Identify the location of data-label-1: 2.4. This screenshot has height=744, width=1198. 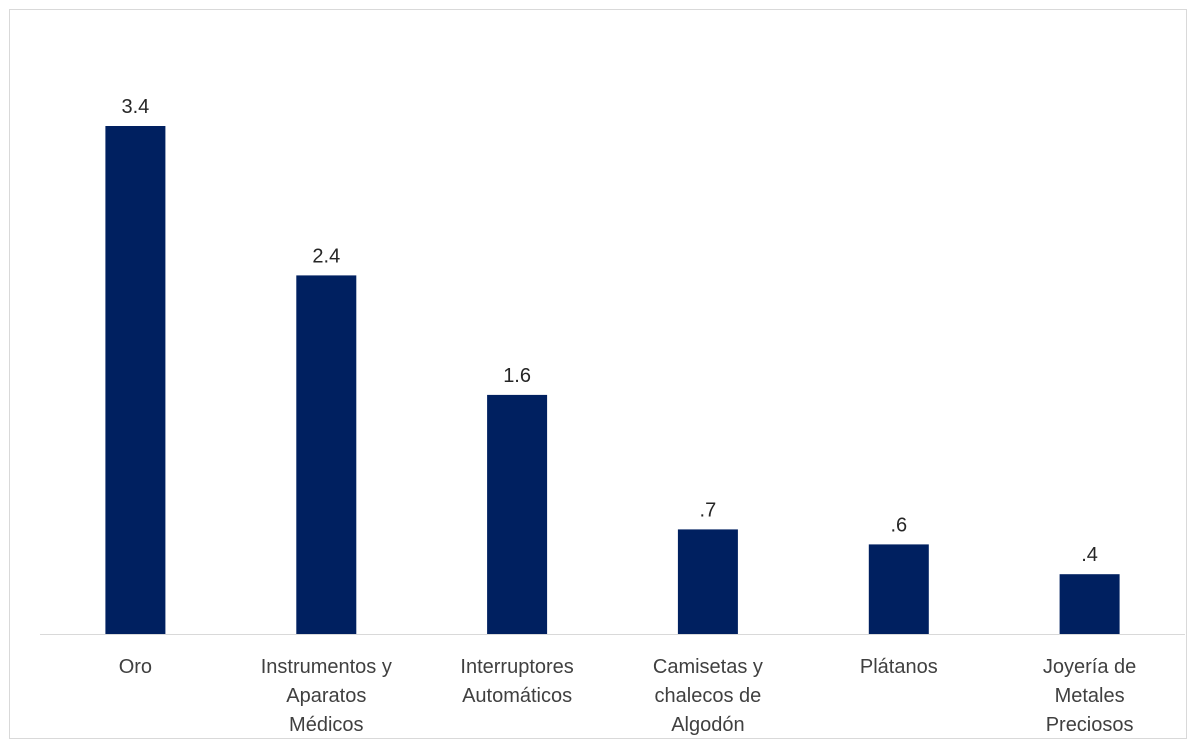
(326, 256).